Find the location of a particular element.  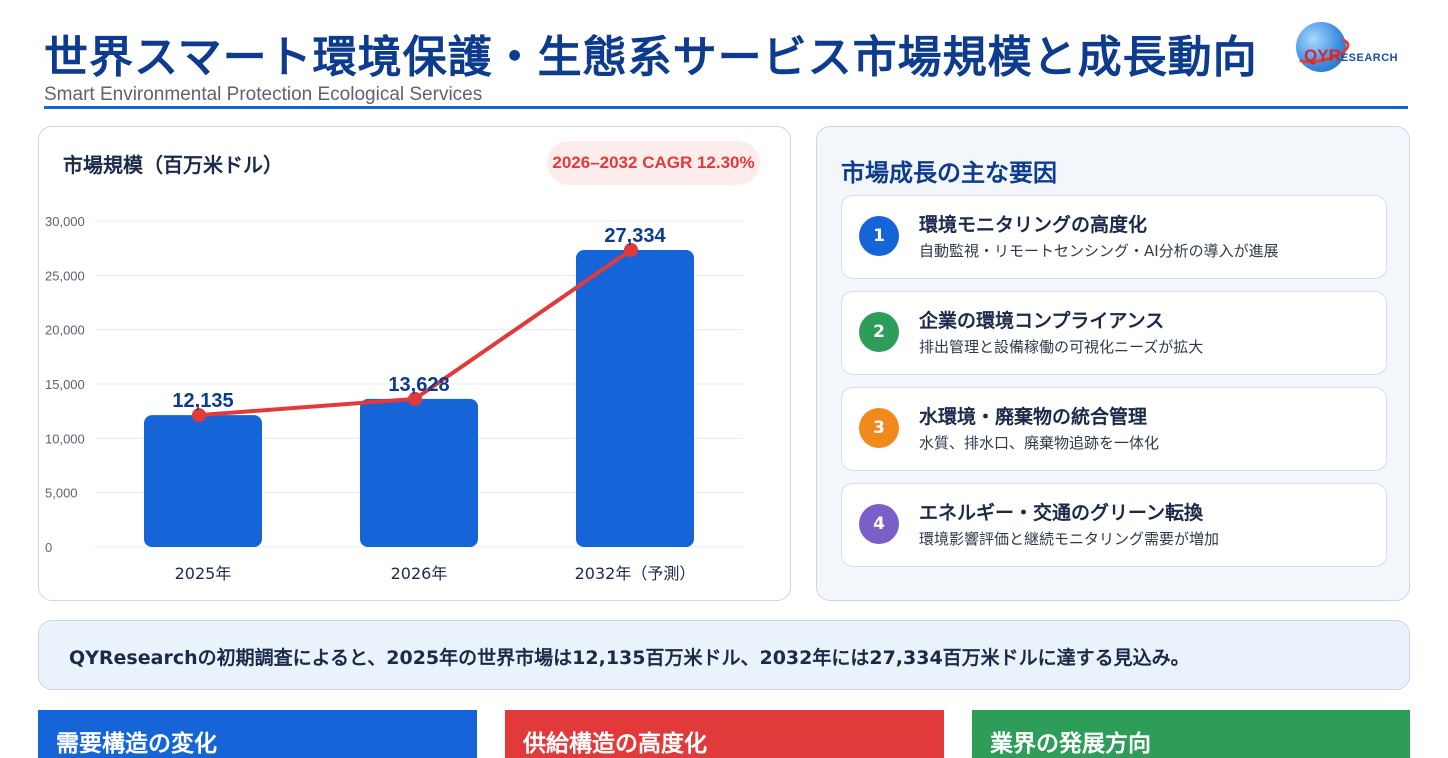

x-tick-label: 2026年 is located at coordinates (419, 573).